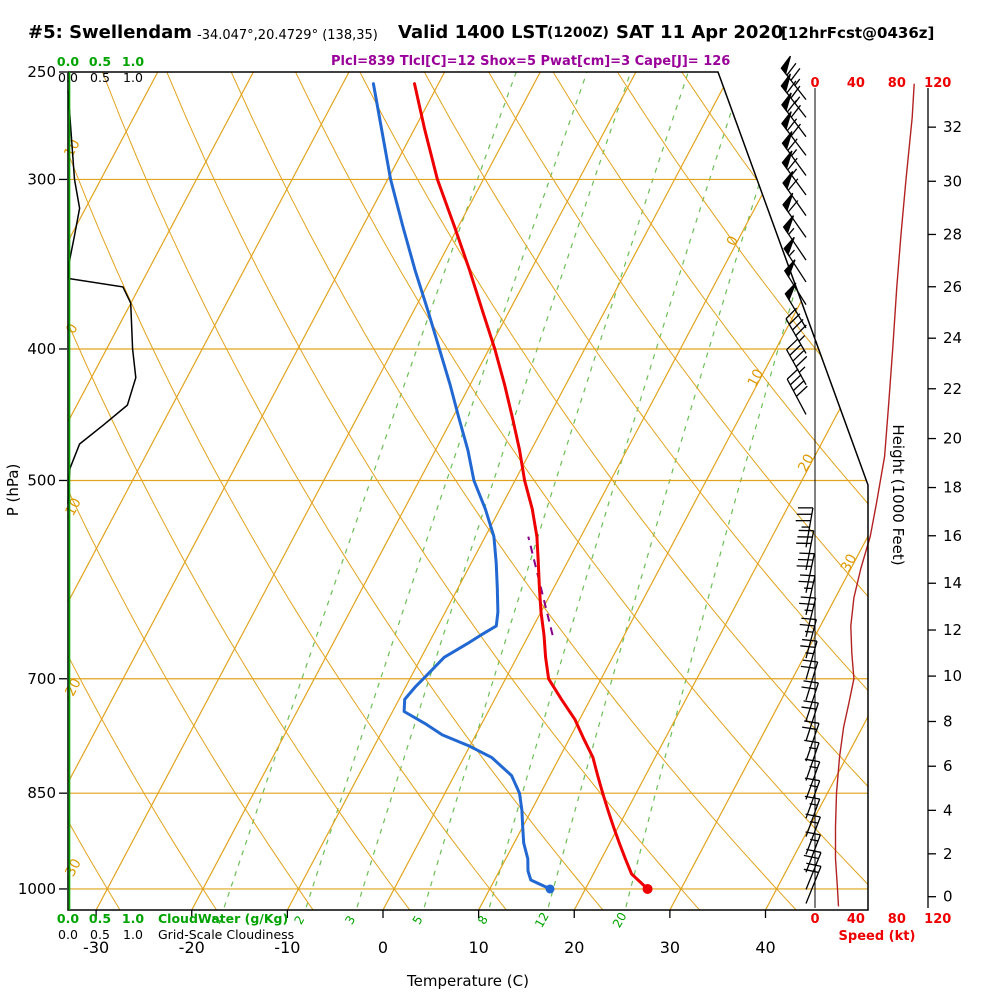 The height and width of the screenshot is (1000, 1000). I want to click on cloudiness-axis-title: Grid-Scale Cloudiness, so click(226, 934).